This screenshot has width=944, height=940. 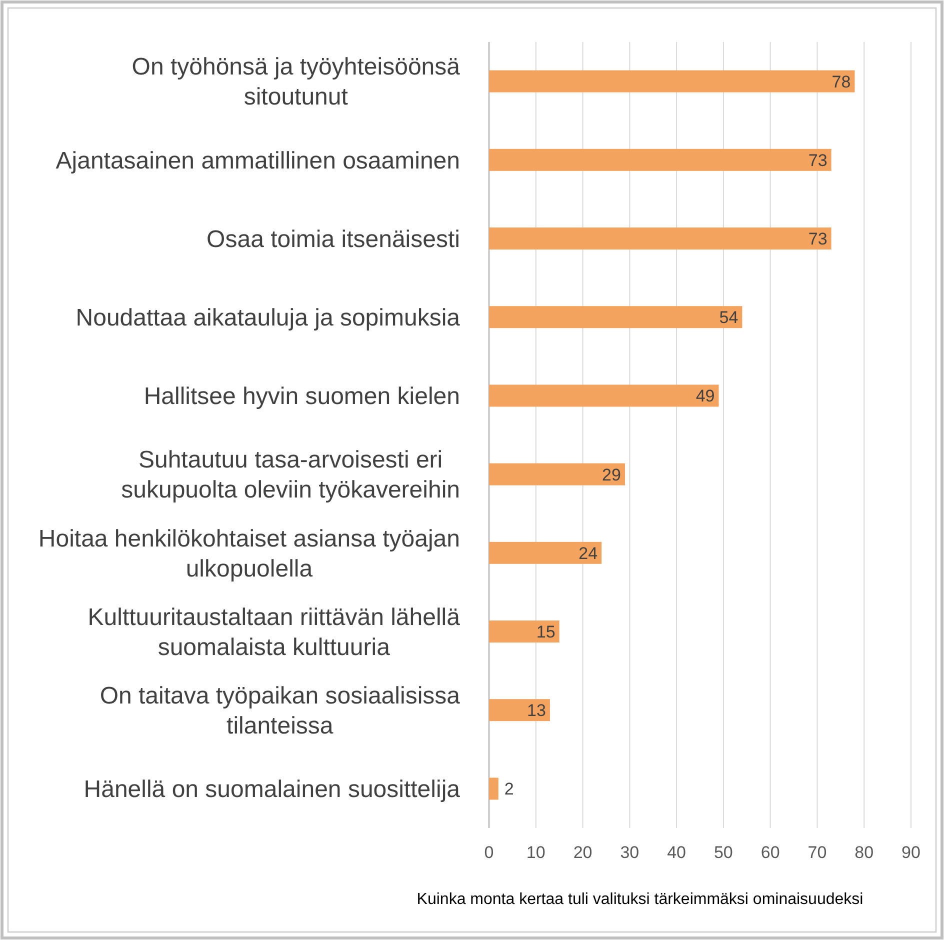 What do you see at coordinates (258, 160) in the screenshot?
I see `y-tick-label: Ajantasainen ammatillinen osaaminen` at bounding box center [258, 160].